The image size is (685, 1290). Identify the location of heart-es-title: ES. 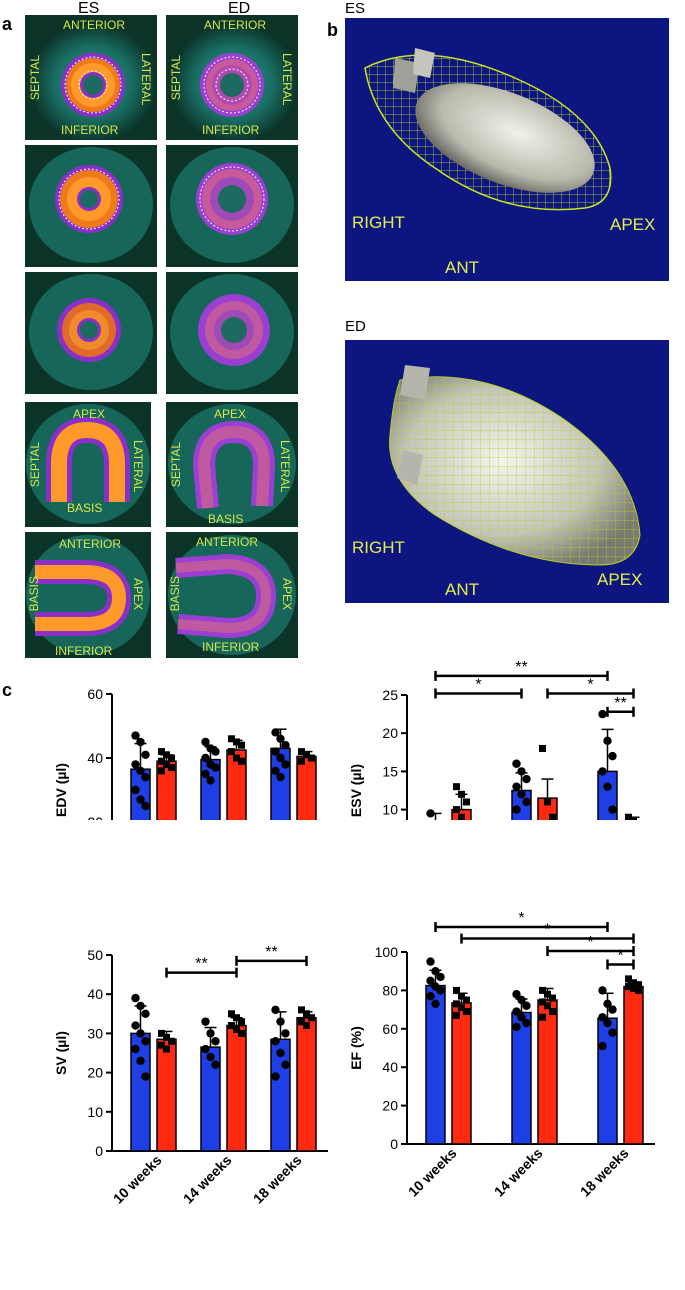
(355, 8).